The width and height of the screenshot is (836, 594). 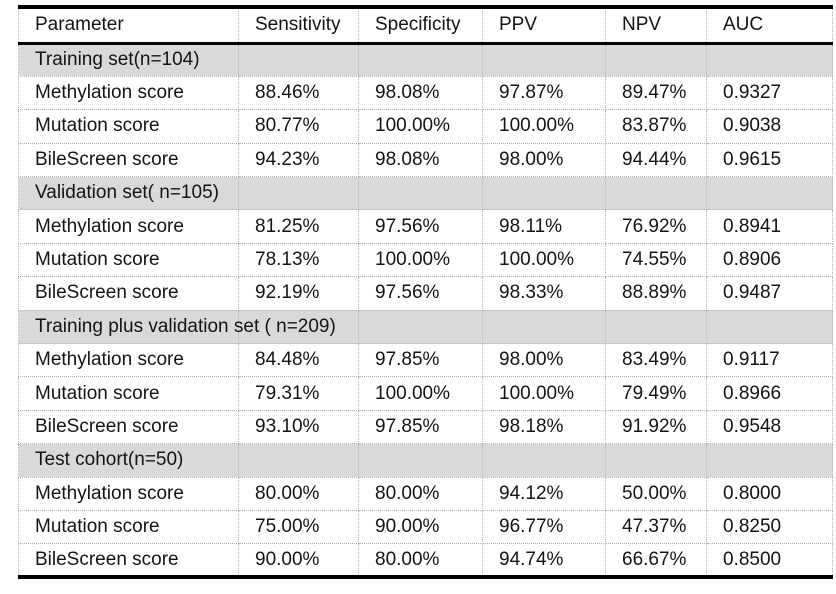 I want to click on cell-auc: 0.8906, so click(x=769, y=260).